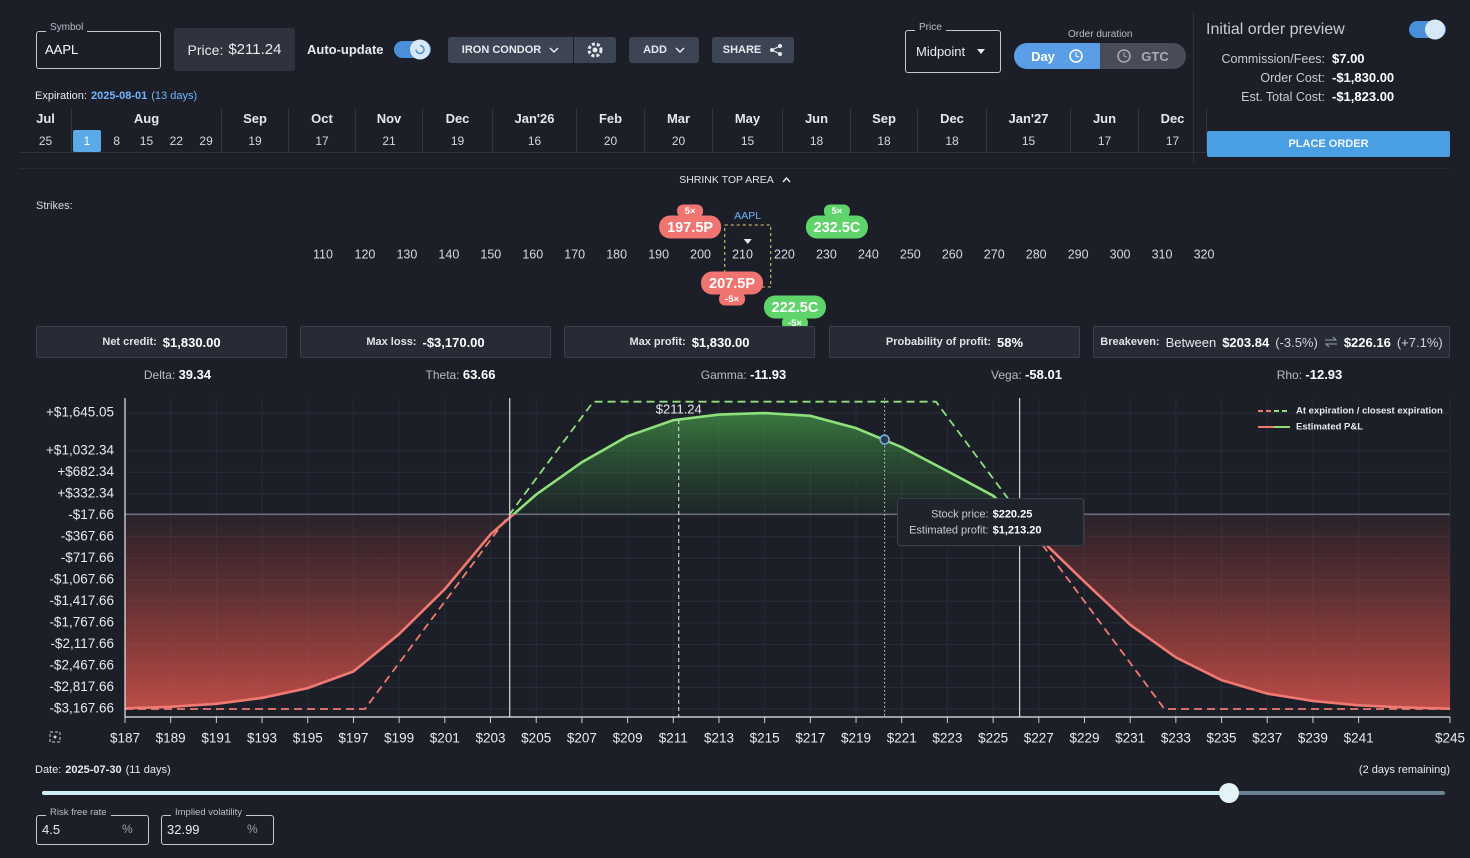 The width and height of the screenshot is (1470, 858). I want to click on x-tick-label: $217, so click(810, 738).